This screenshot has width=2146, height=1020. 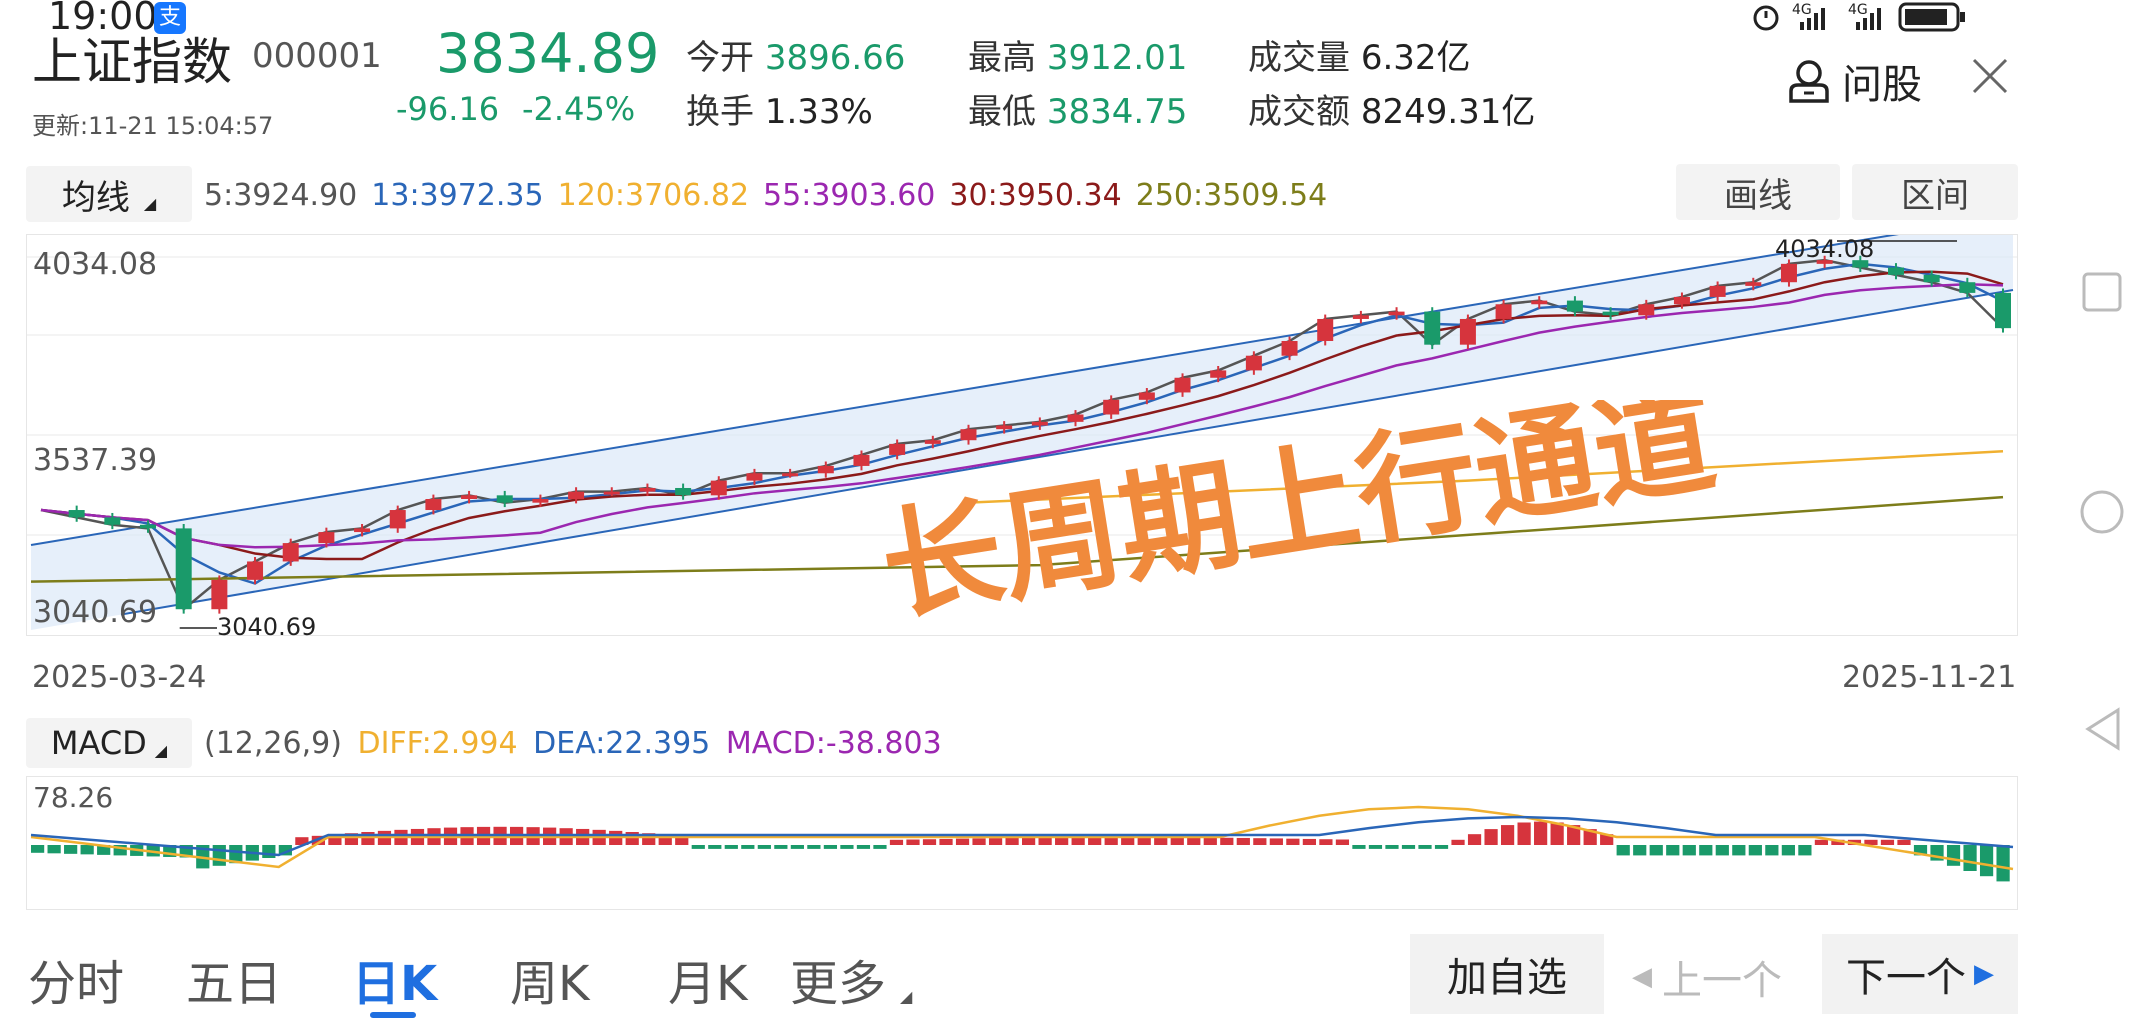 What do you see at coordinates (281, 195) in the screenshot?
I see `ma-value-0: 5:3924.90` at bounding box center [281, 195].